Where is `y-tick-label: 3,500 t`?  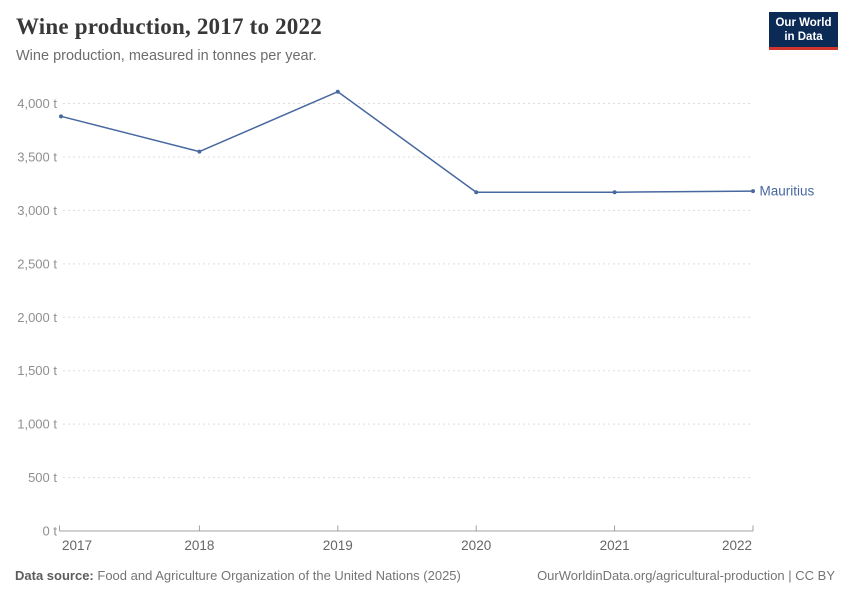
y-tick-label: 3,500 t is located at coordinates (37, 156).